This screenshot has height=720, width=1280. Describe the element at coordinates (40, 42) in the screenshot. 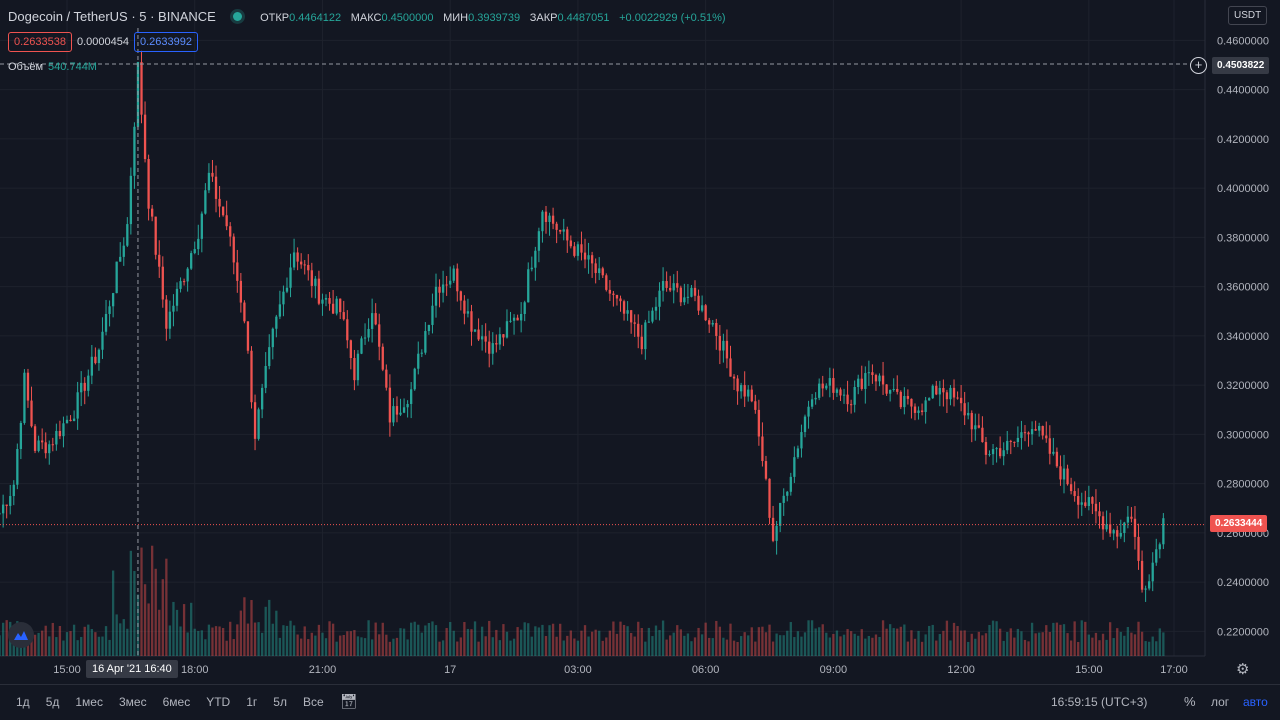

I see `sell-price-button: 0.2633538` at that location.